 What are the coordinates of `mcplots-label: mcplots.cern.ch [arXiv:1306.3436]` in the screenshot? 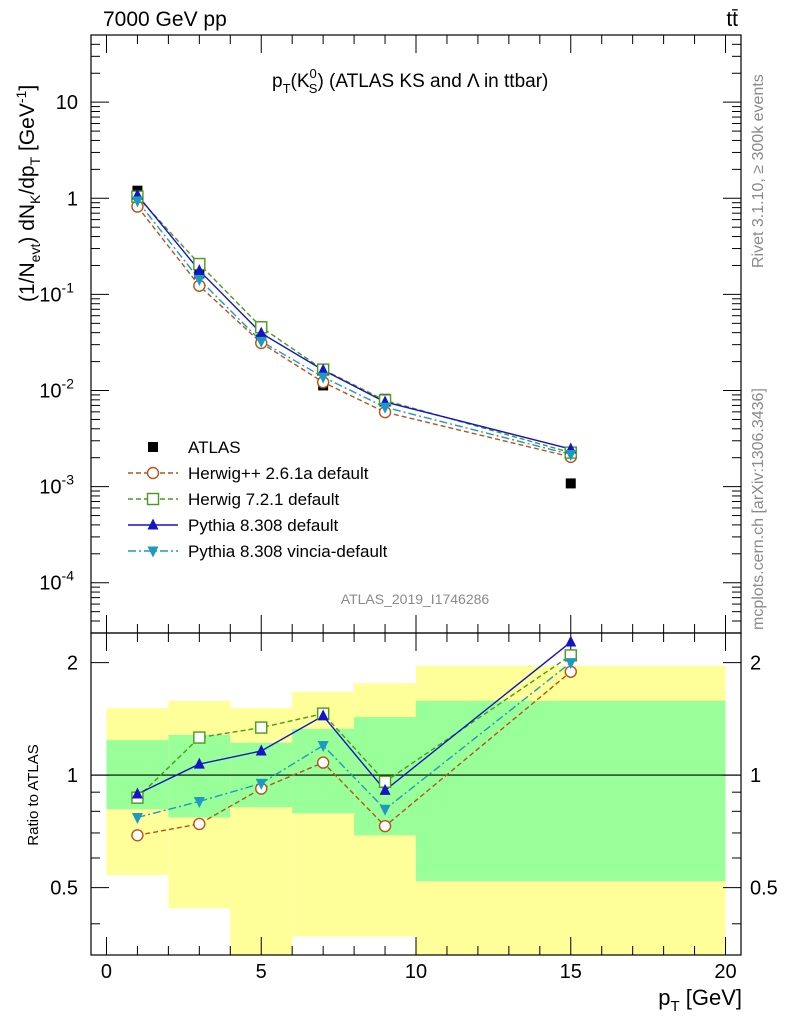 It's located at (758, 509).